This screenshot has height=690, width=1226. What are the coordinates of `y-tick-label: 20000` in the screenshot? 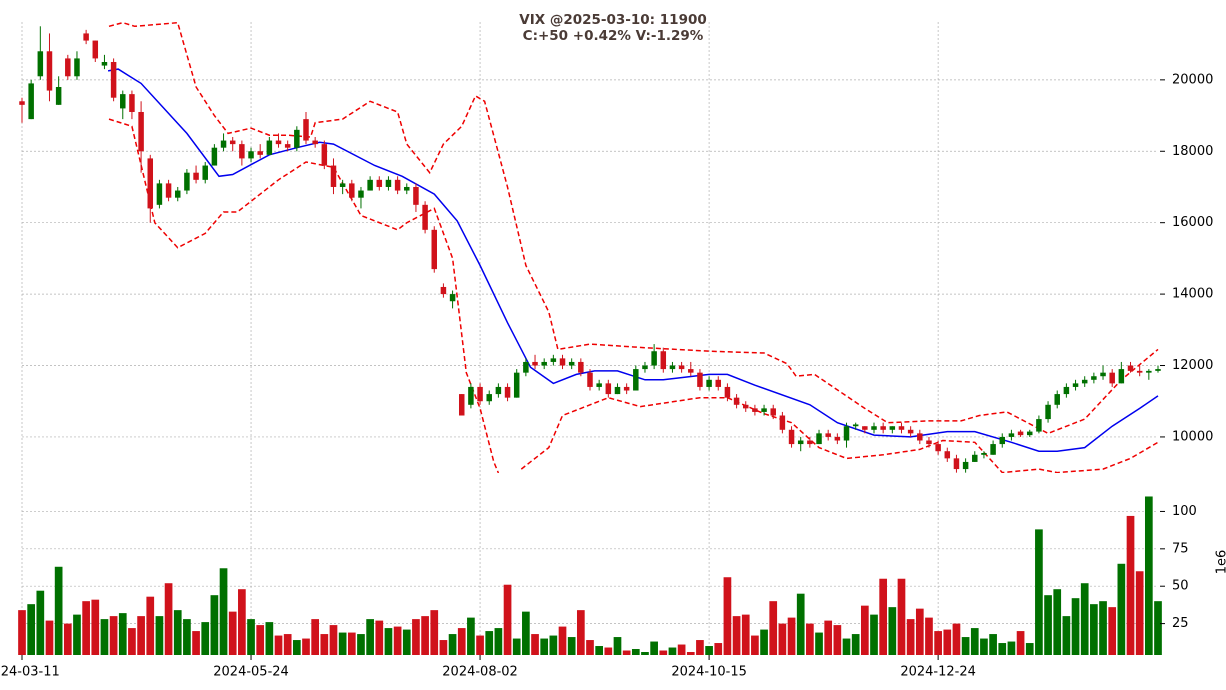 It's located at (1192, 79).